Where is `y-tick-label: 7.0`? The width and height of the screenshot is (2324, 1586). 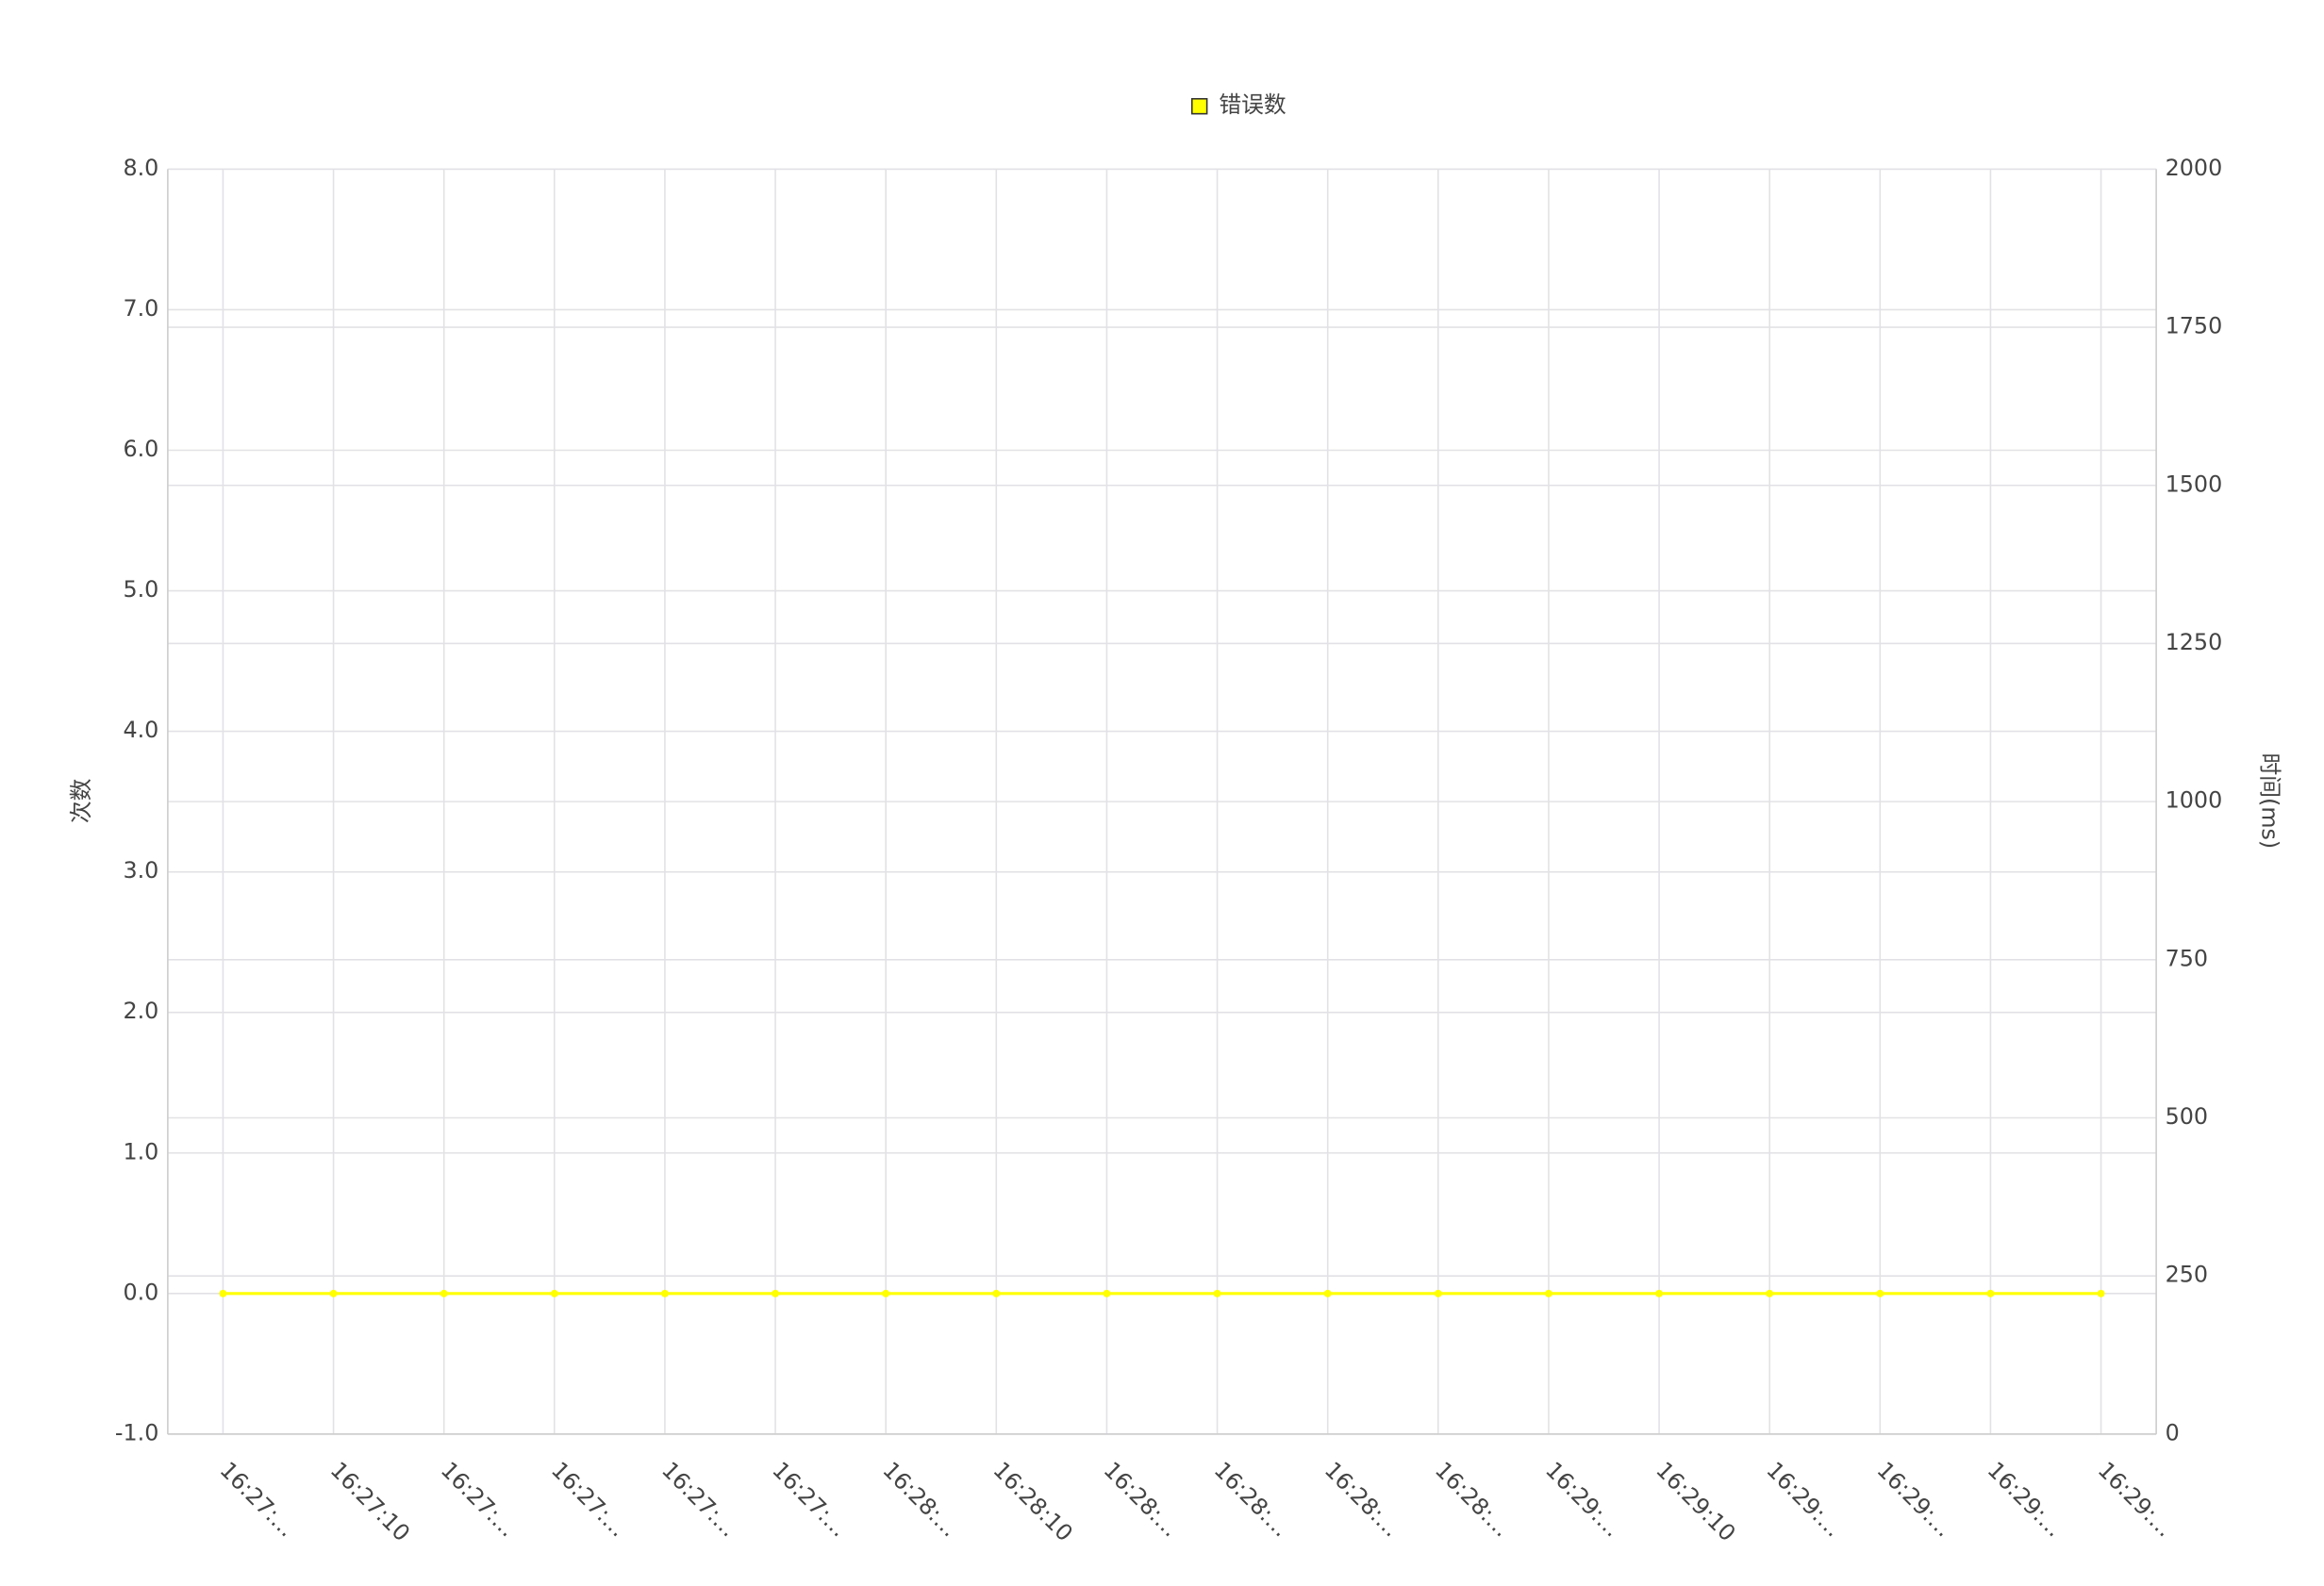
y-tick-label: 7.0 is located at coordinates (141, 308).